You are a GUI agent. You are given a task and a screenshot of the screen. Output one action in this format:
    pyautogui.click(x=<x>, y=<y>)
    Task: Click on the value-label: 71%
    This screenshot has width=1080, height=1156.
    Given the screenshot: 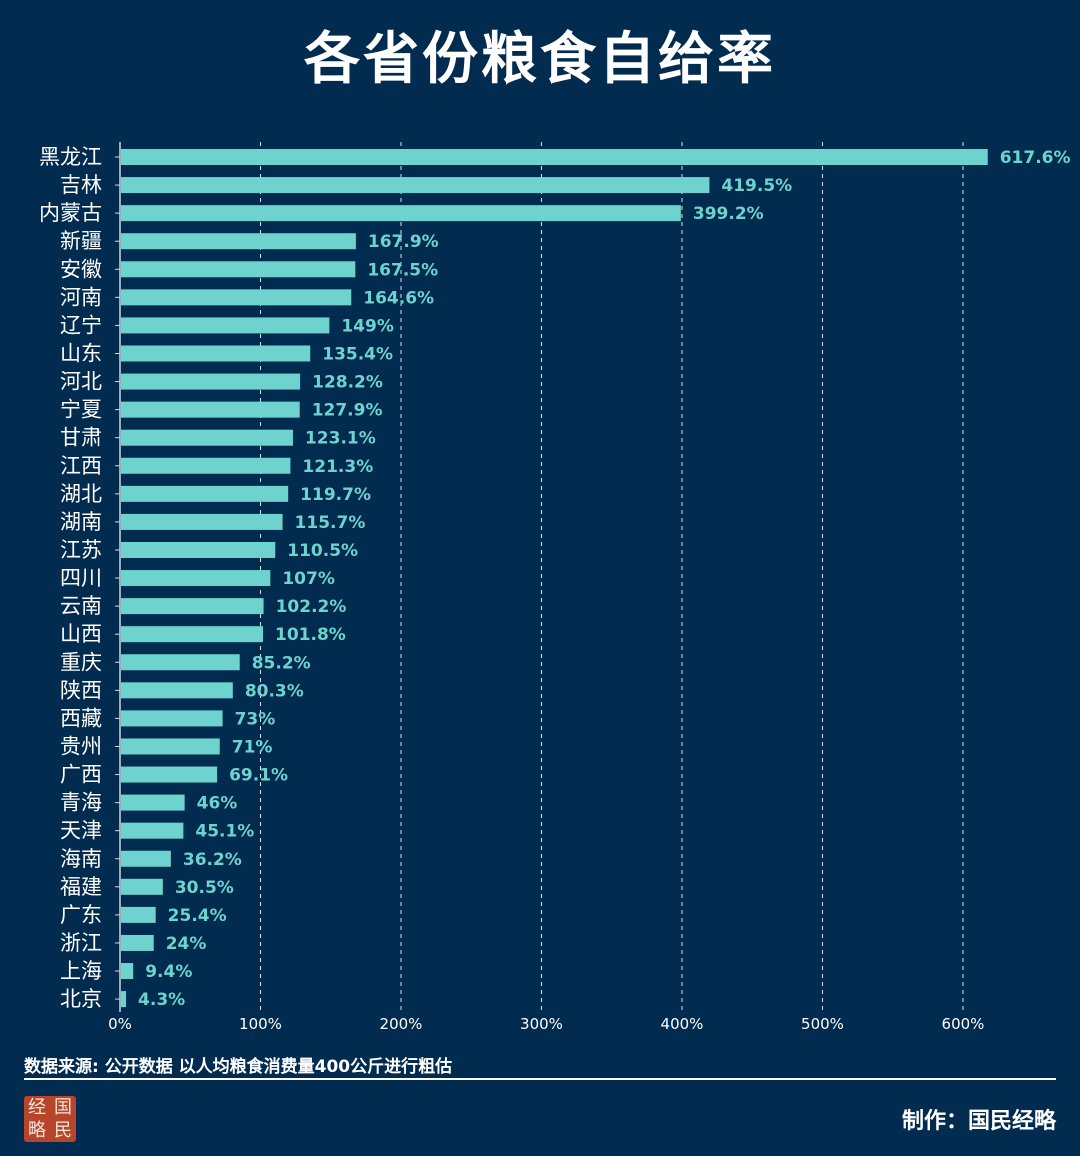 What is the action you would take?
    pyautogui.click(x=252, y=747)
    